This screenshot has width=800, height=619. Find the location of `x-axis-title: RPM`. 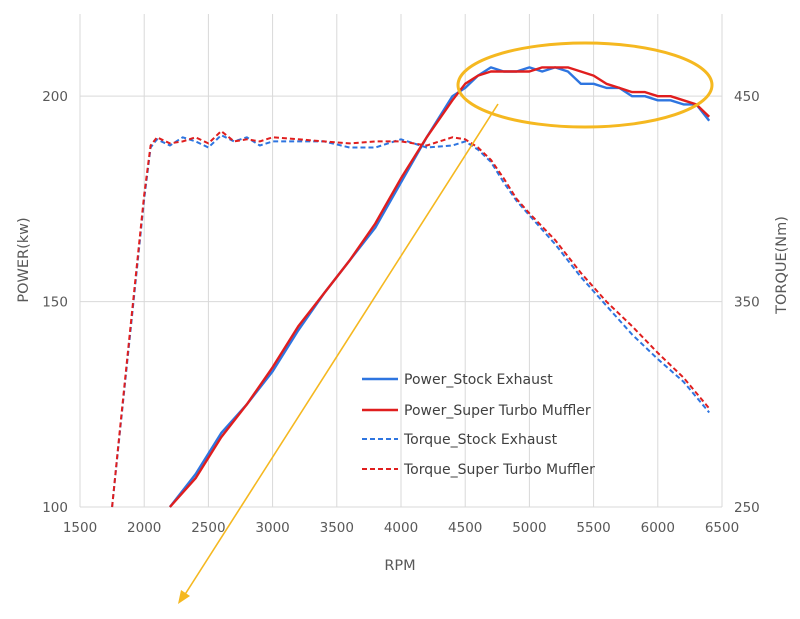

x-axis-title: RPM is located at coordinates (399, 566).